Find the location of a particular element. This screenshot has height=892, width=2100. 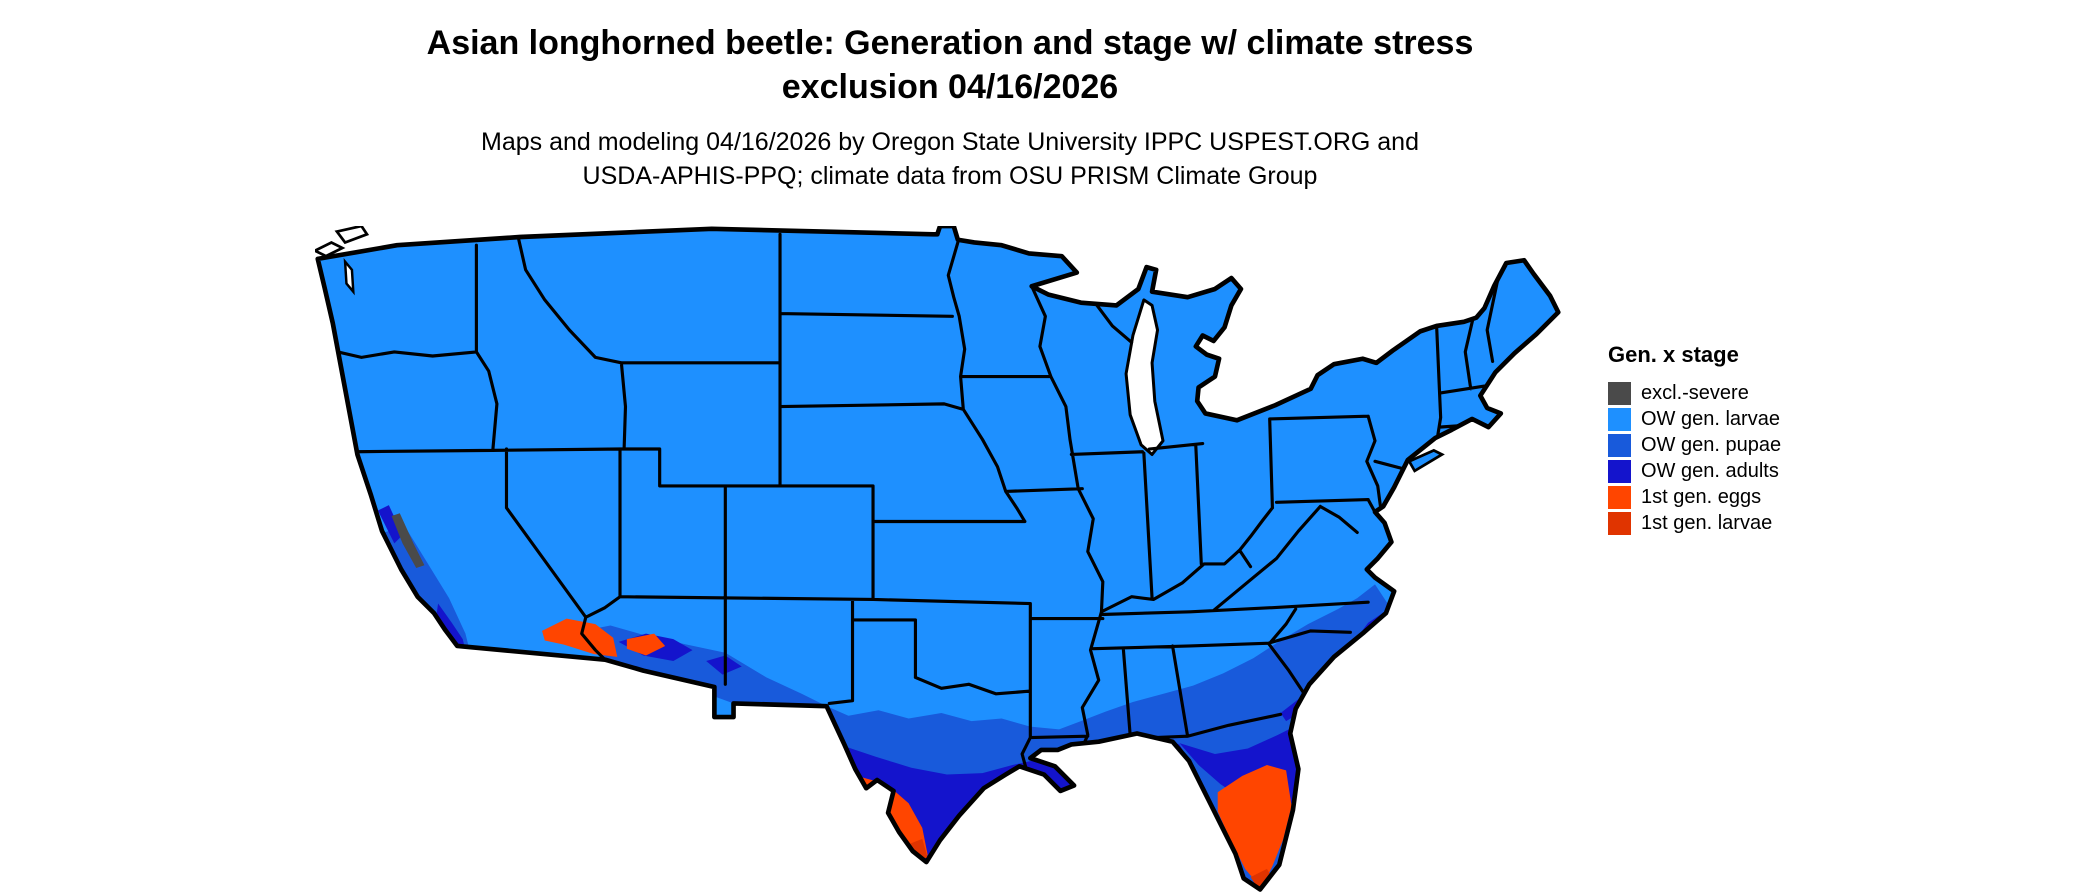

legend-item: OW gen. adults is located at coordinates (1694, 471).